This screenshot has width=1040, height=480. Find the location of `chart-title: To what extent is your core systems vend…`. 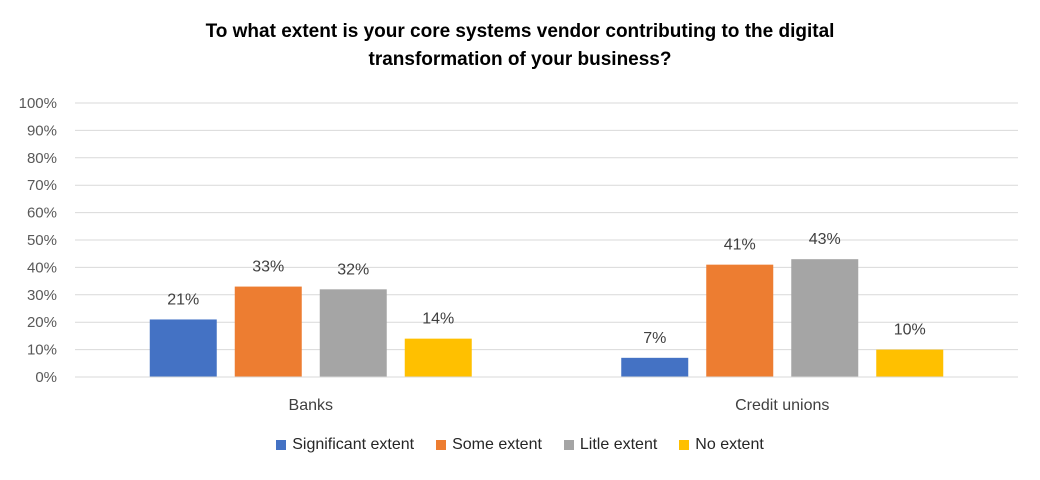

chart-title: To what extent is your core systems vend… is located at coordinates (520, 46).